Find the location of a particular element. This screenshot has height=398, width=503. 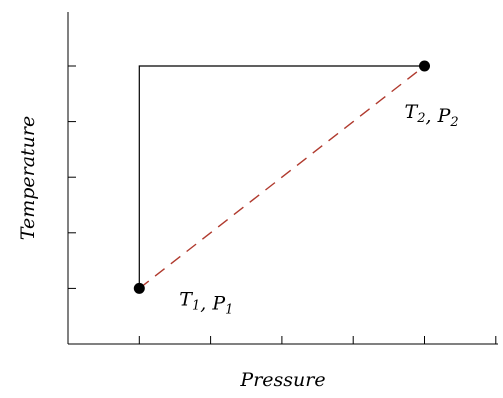

point-1-label: T1, P1 is located at coordinates (206, 302).